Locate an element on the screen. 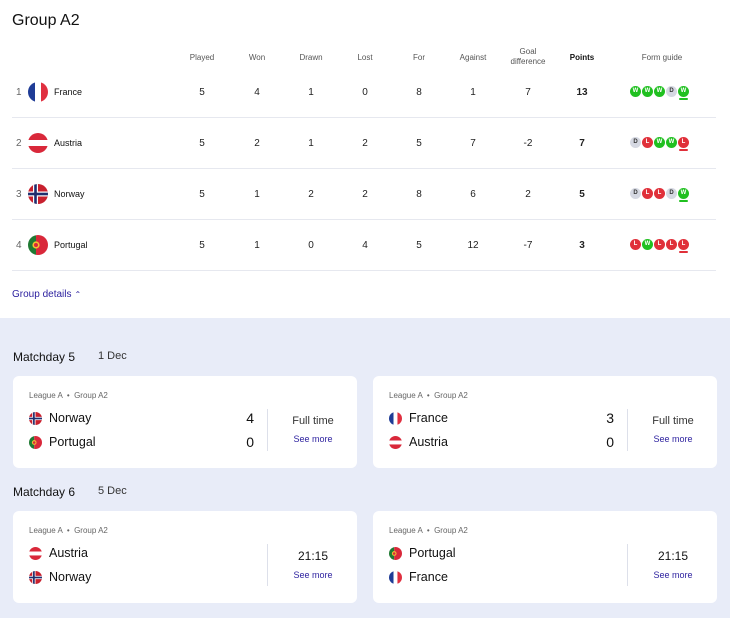 The width and height of the screenshot is (730, 618). table-row: 3 Norway 5 1 2 2 8 6 2 5 D L L D W is located at coordinates (364, 194).